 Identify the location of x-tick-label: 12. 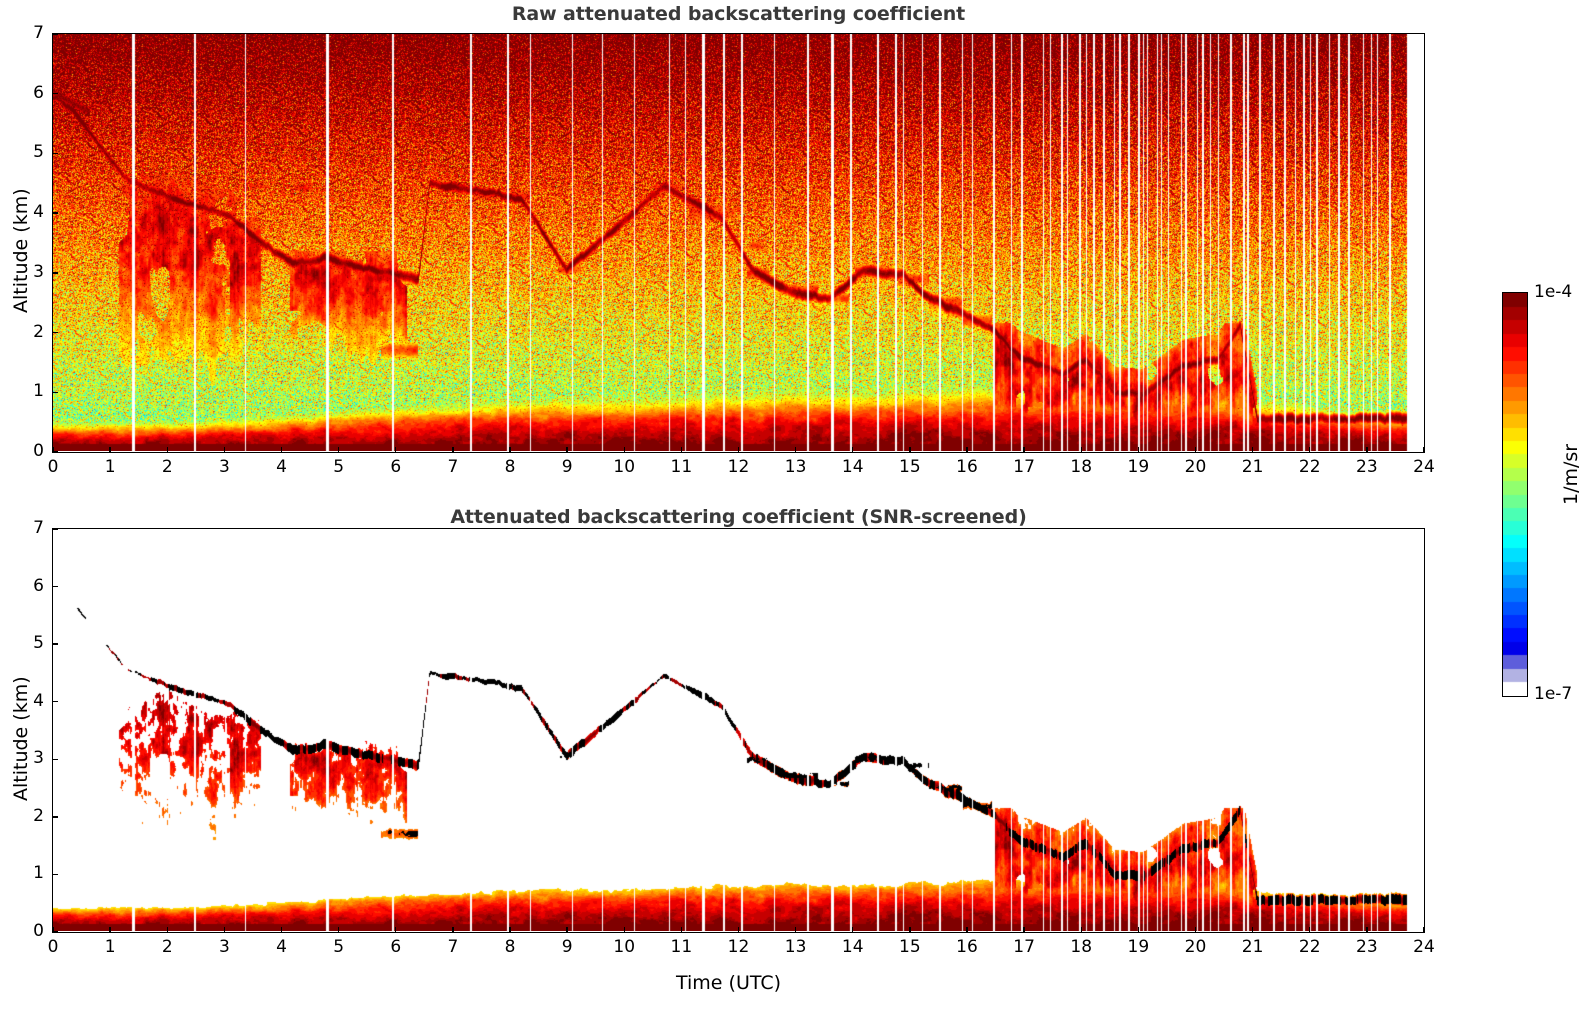
(738, 947).